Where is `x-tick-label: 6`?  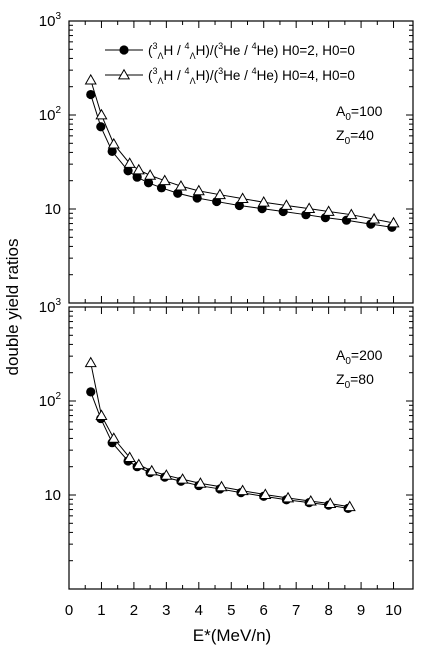 x-tick-label: 6 is located at coordinates (264, 610).